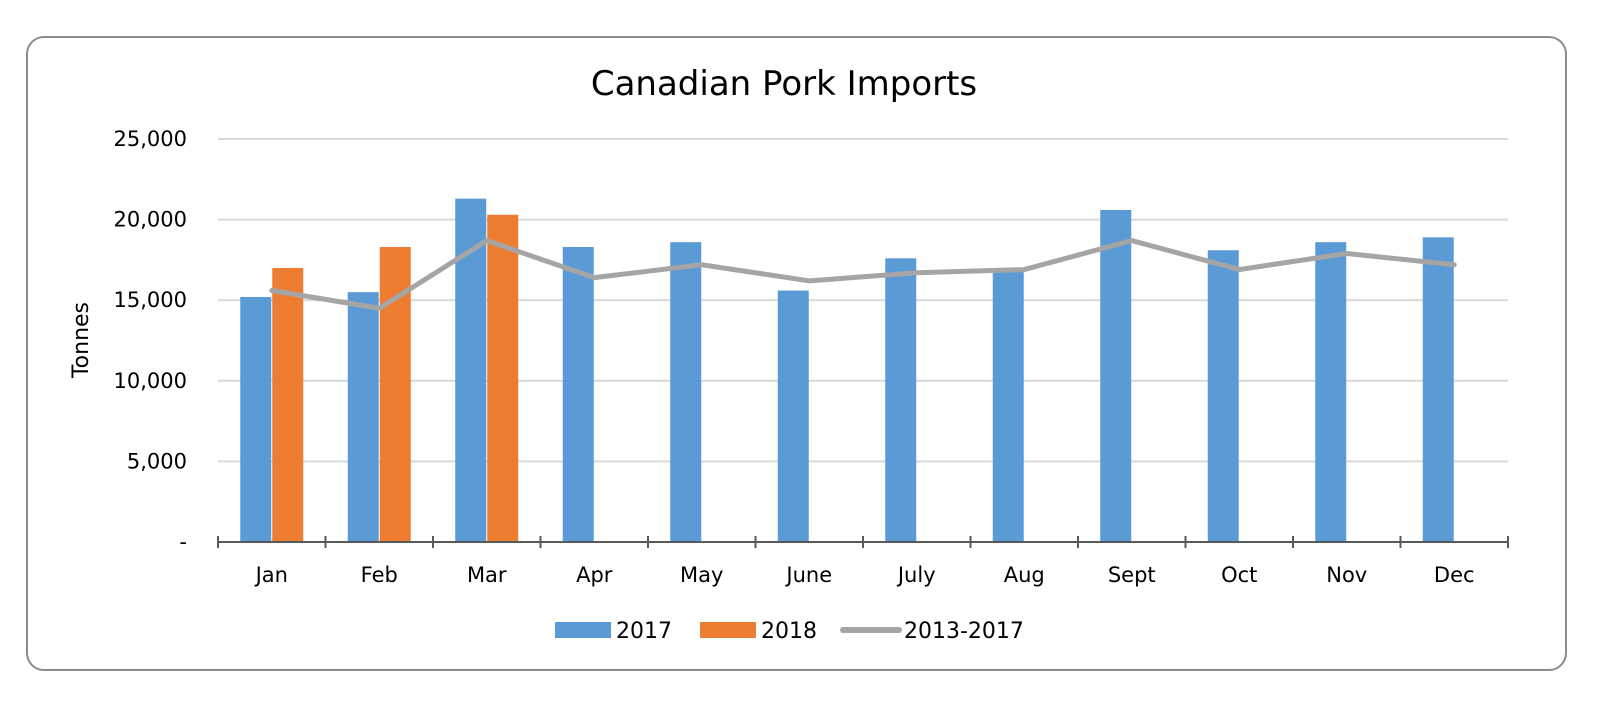  What do you see at coordinates (728, 630) in the screenshot?
I see `legend-swatch-2018` at bounding box center [728, 630].